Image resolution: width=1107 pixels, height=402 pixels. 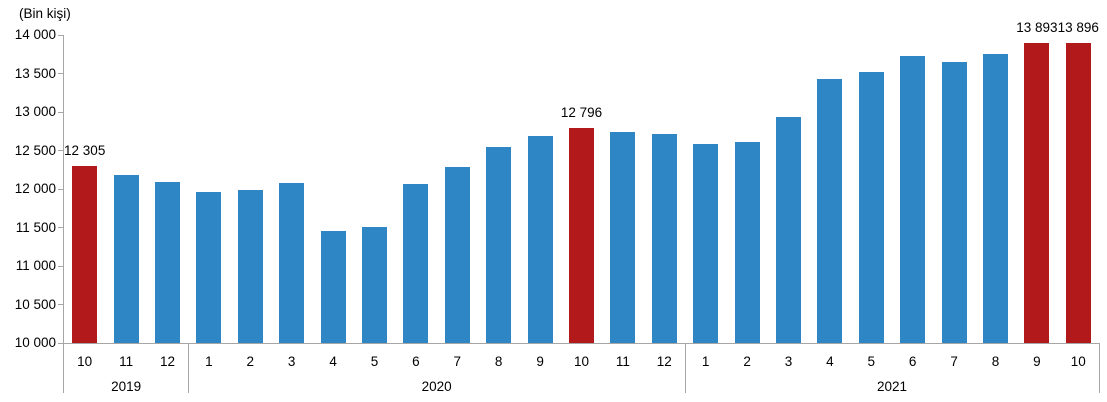 What do you see at coordinates (63, 214) in the screenshot?
I see `y-axis-line` at bounding box center [63, 214].